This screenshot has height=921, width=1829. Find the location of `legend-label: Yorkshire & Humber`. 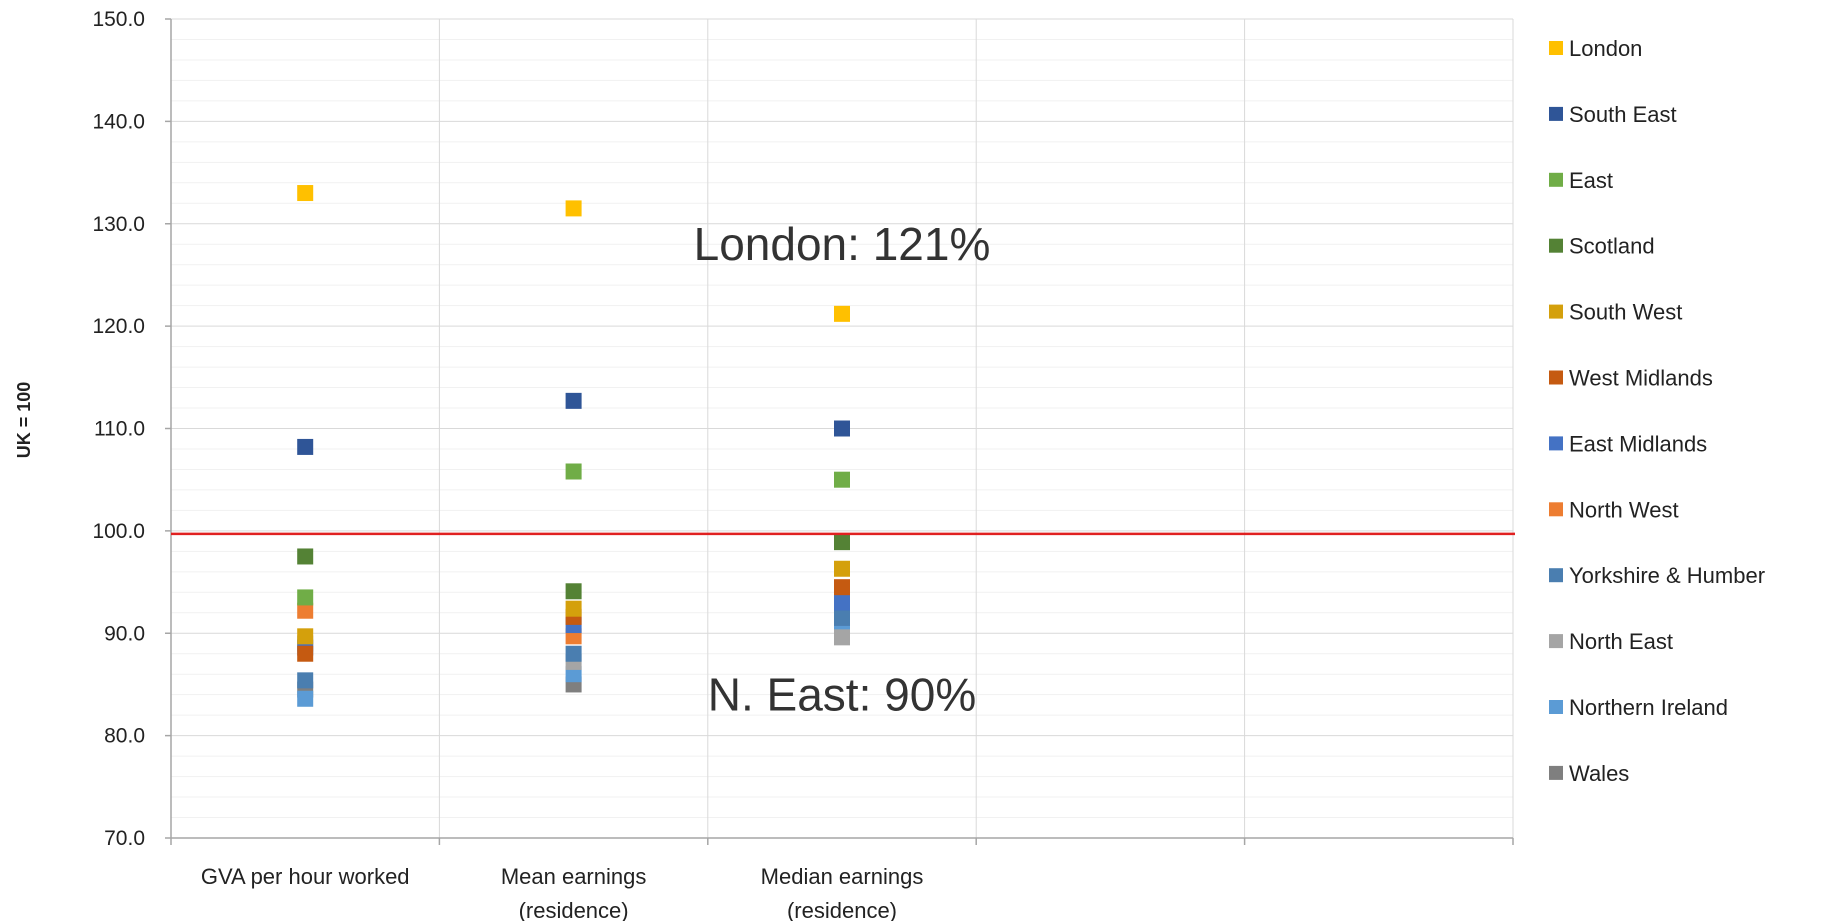

legend-label: Yorkshire & Humber is located at coordinates (1667, 575).